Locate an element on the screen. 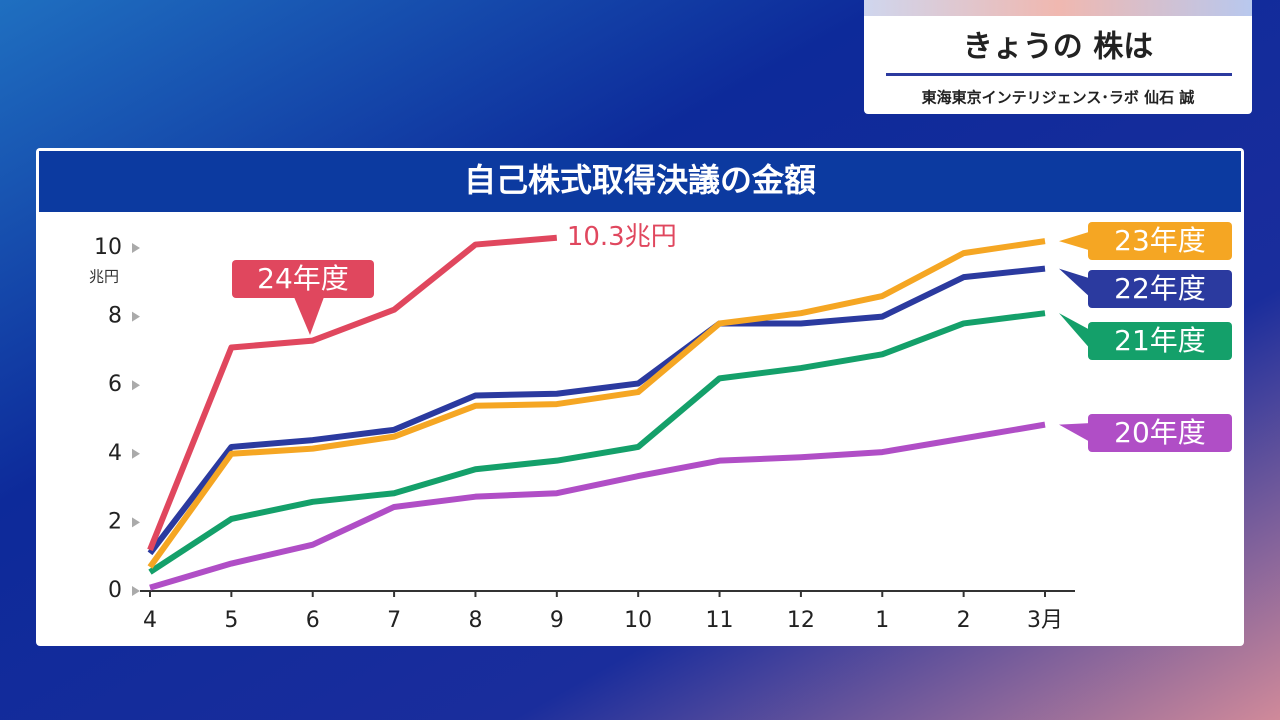 The width and height of the screenshot is (1280, 720). legend-label: 24年度 is located at coordinates (303, 278).